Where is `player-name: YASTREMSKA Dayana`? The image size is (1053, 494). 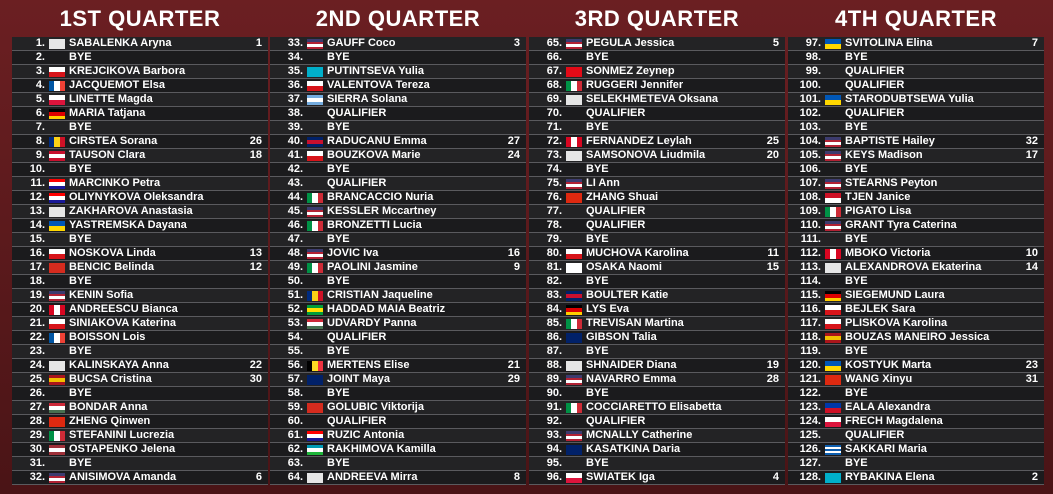
player-name: YASTREMSKA Dayana is located at coordinates (128, 225).